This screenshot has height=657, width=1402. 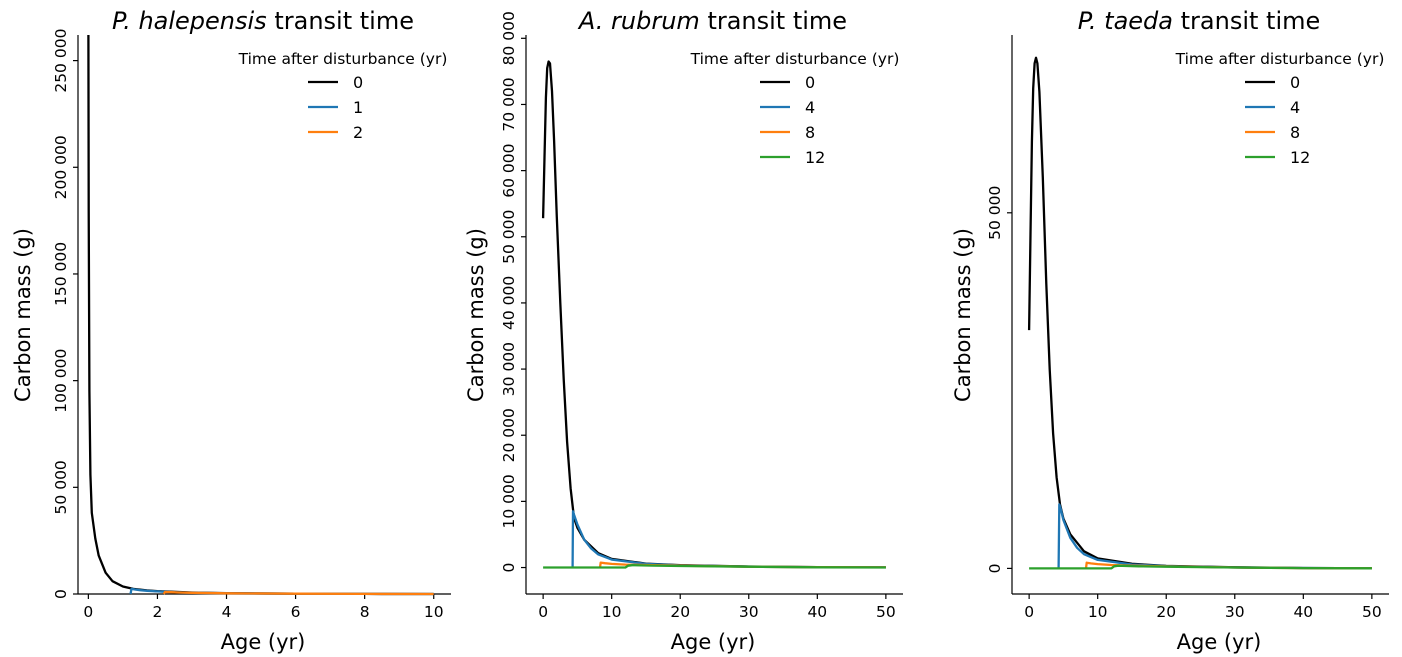 What do you see at coordinates (61, 381) in the screenshot?
I see `y-tick-label: 100 000` at bounding box center [61, 381].